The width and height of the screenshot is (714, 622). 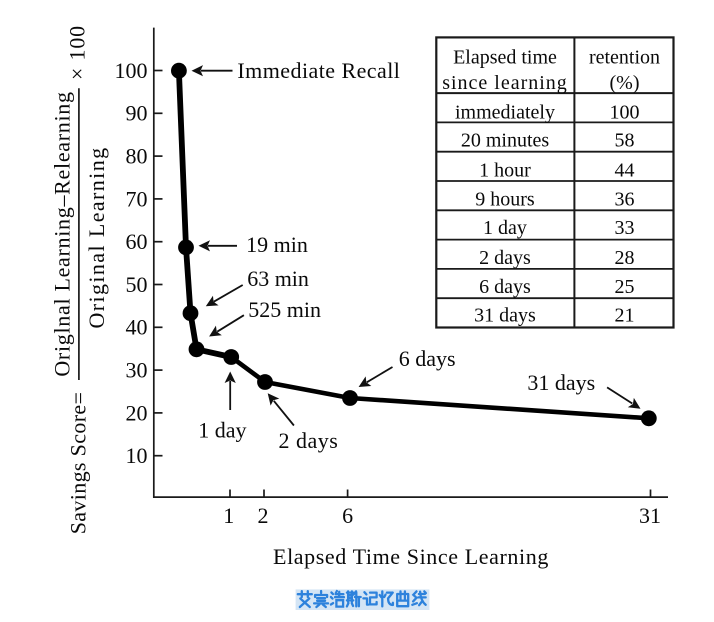 I want to click on svg-text: 44, so click(x=625, y=170).